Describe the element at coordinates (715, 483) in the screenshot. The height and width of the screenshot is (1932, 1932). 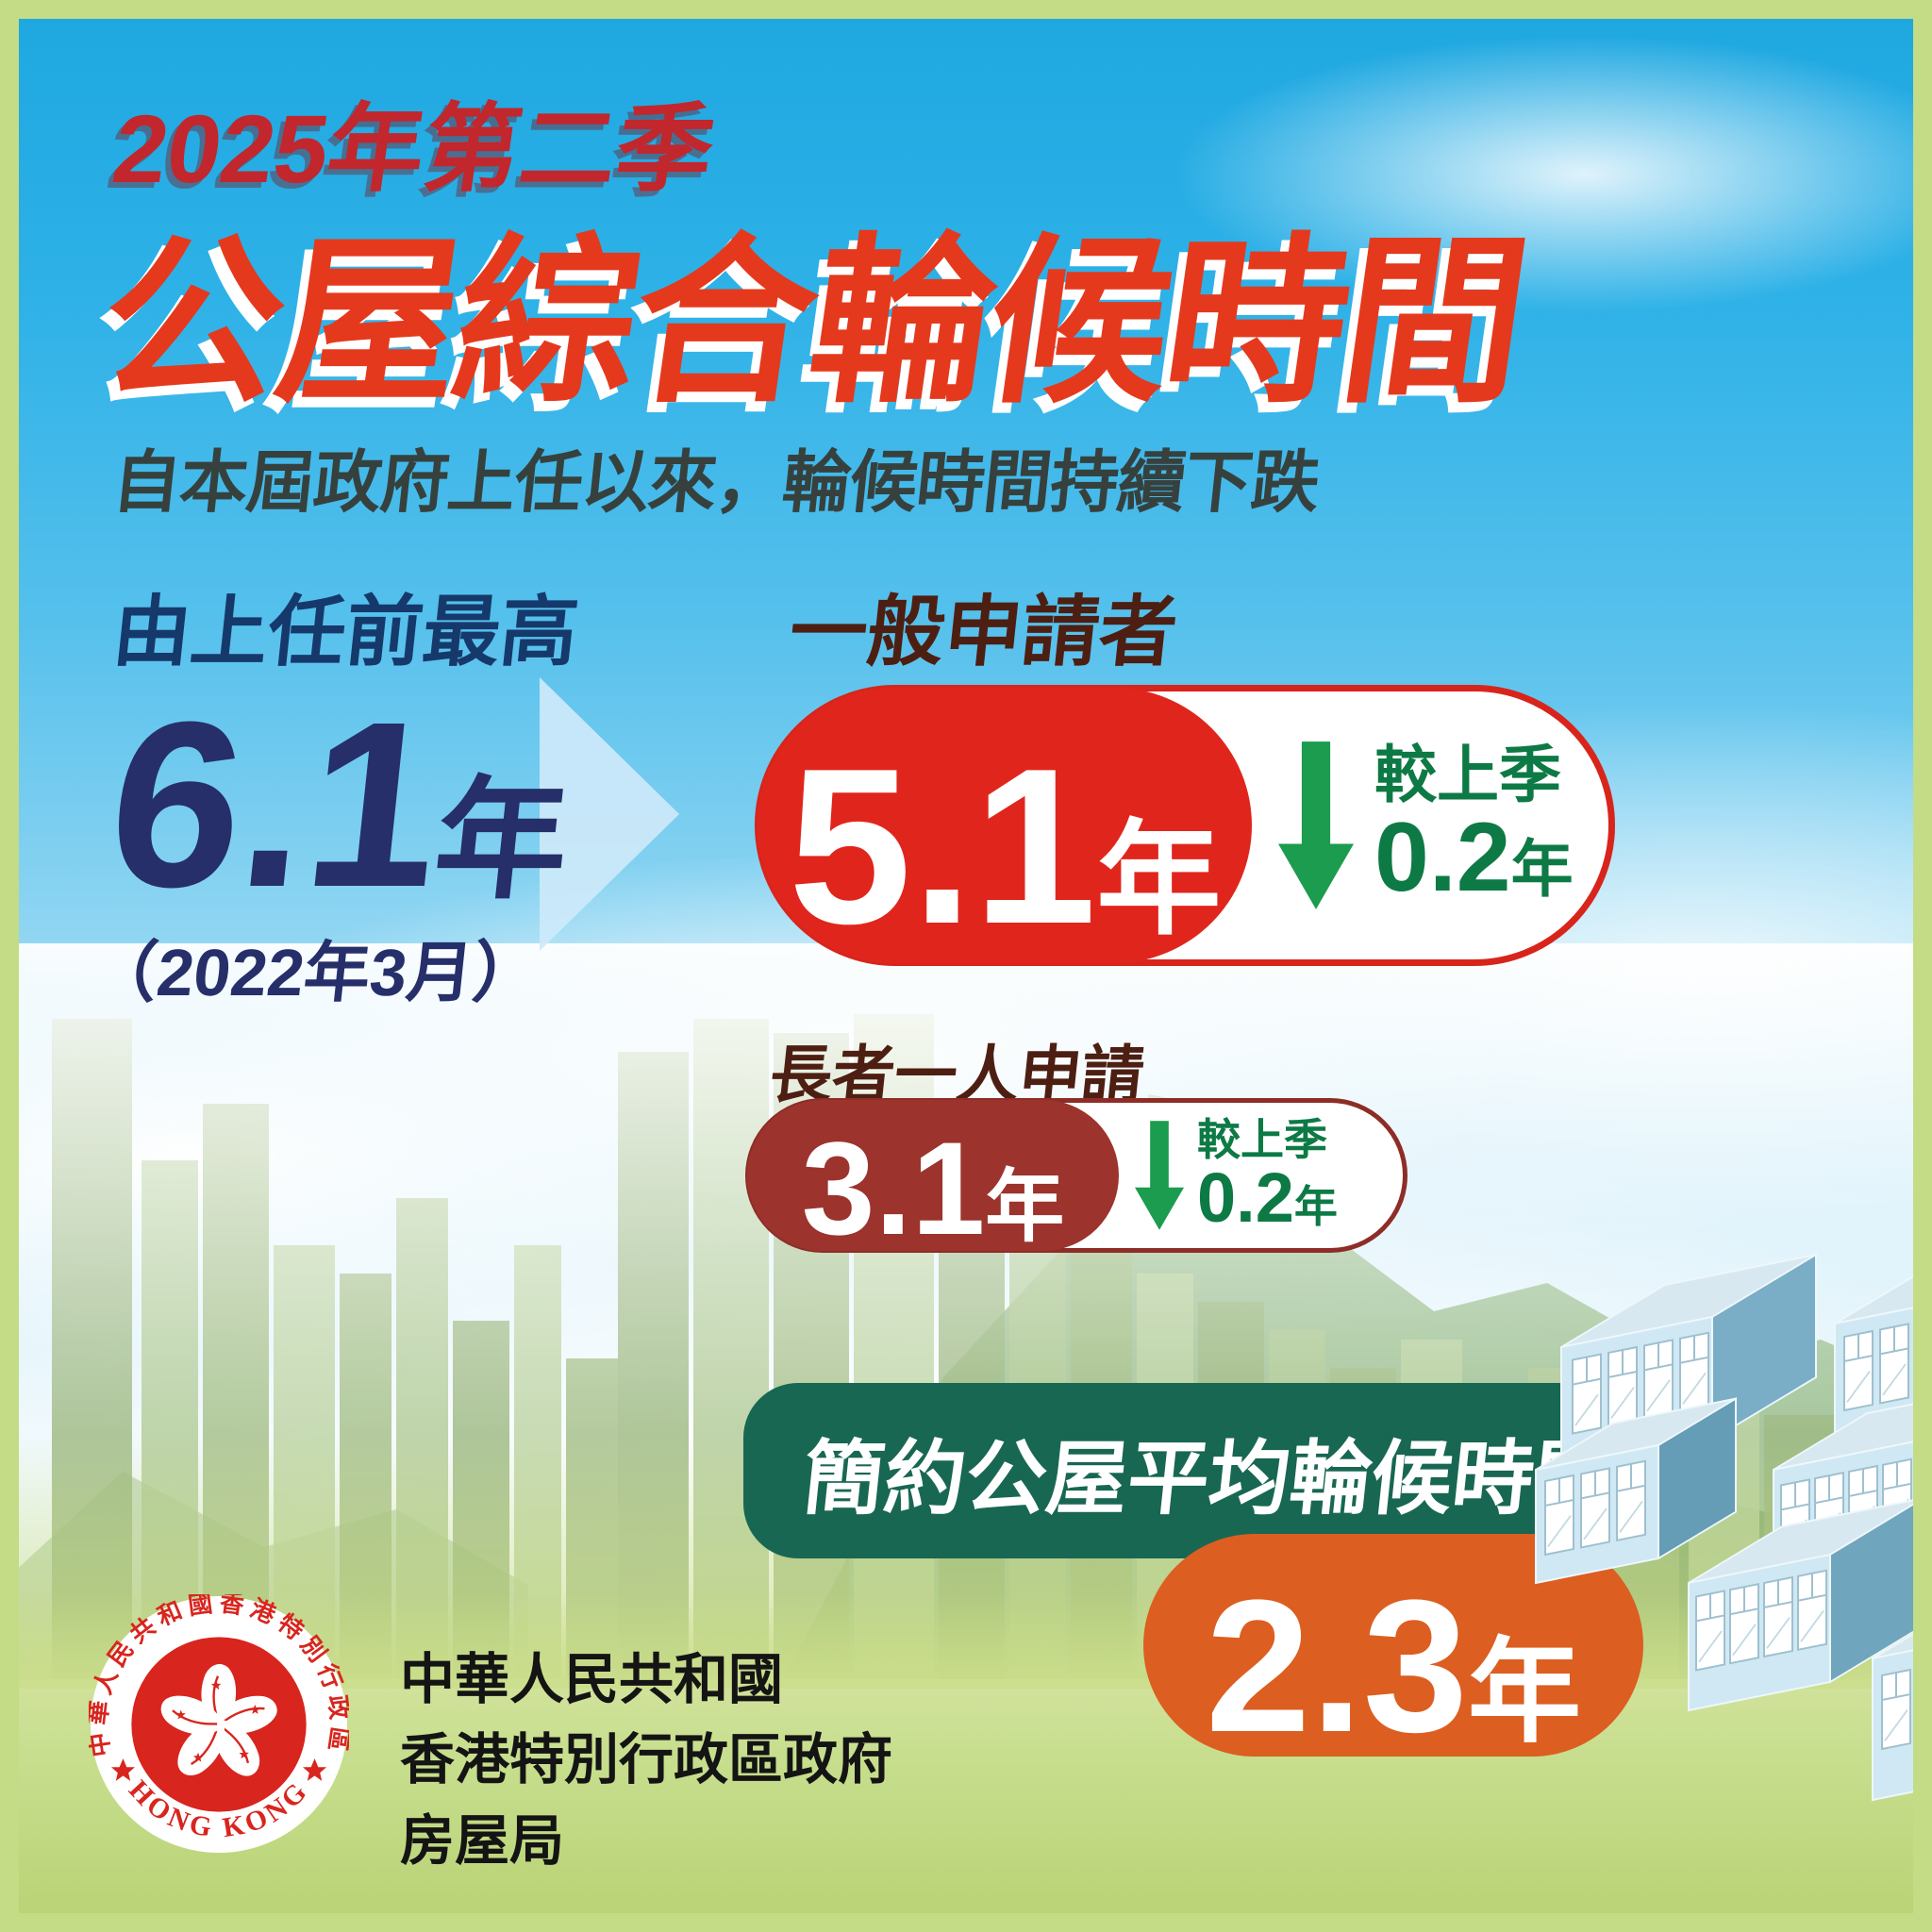
I see `subtitle: 自本屆政府上任以來，輪候時間持續下跌` at that location.